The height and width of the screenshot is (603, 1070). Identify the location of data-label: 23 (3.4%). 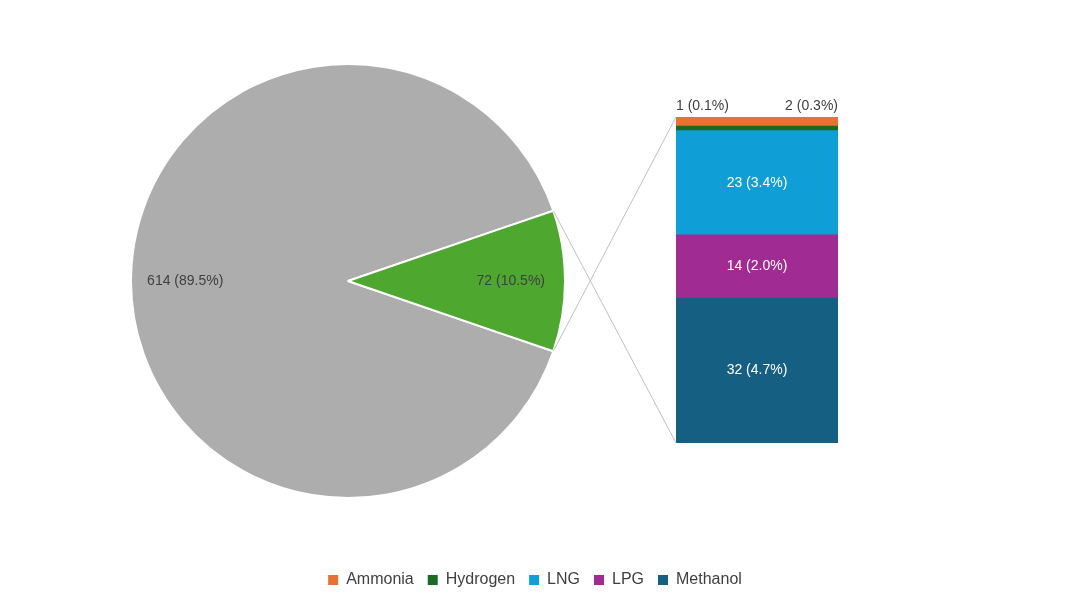
(757, 181).